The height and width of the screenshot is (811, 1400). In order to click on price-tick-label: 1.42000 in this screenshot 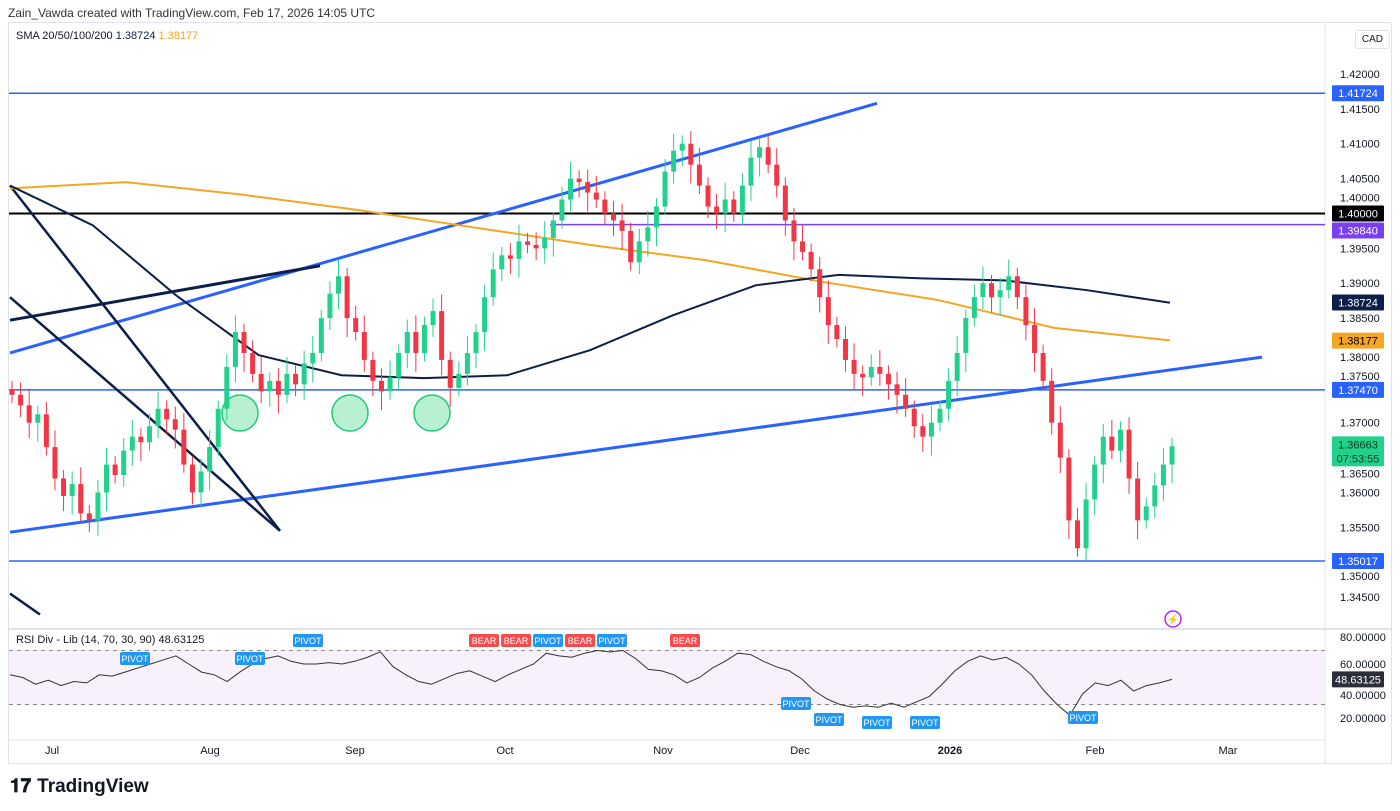, I will do `click(1360, 75)`.